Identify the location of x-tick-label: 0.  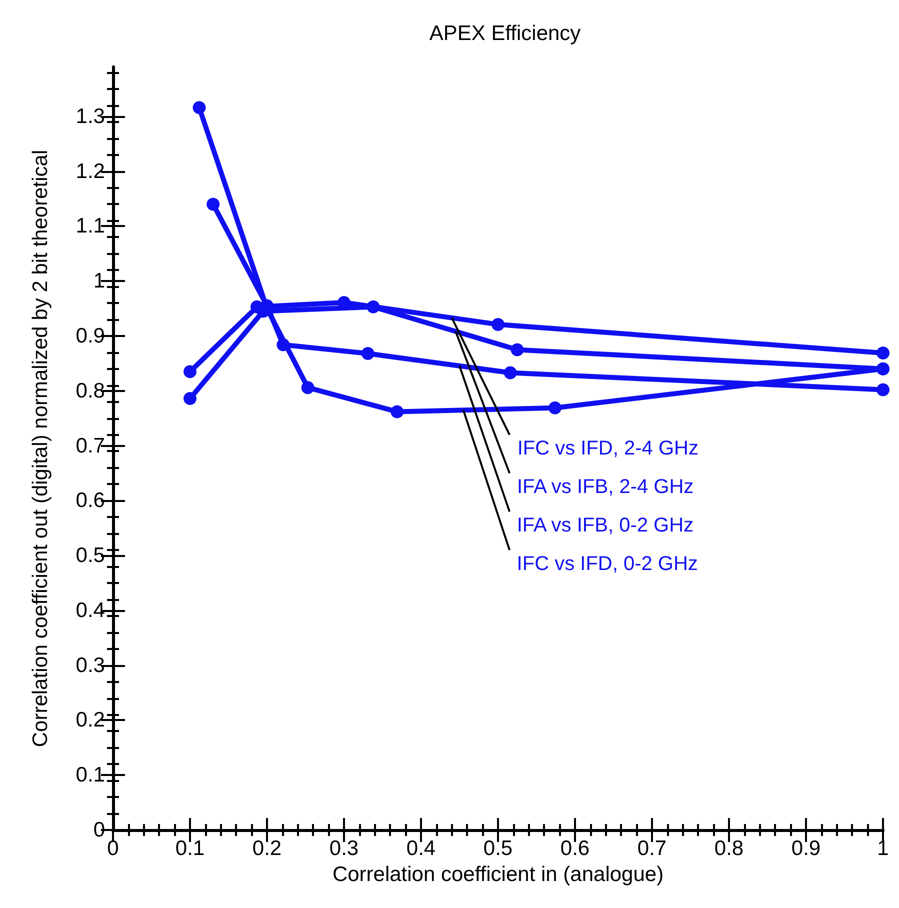
(113, 848).